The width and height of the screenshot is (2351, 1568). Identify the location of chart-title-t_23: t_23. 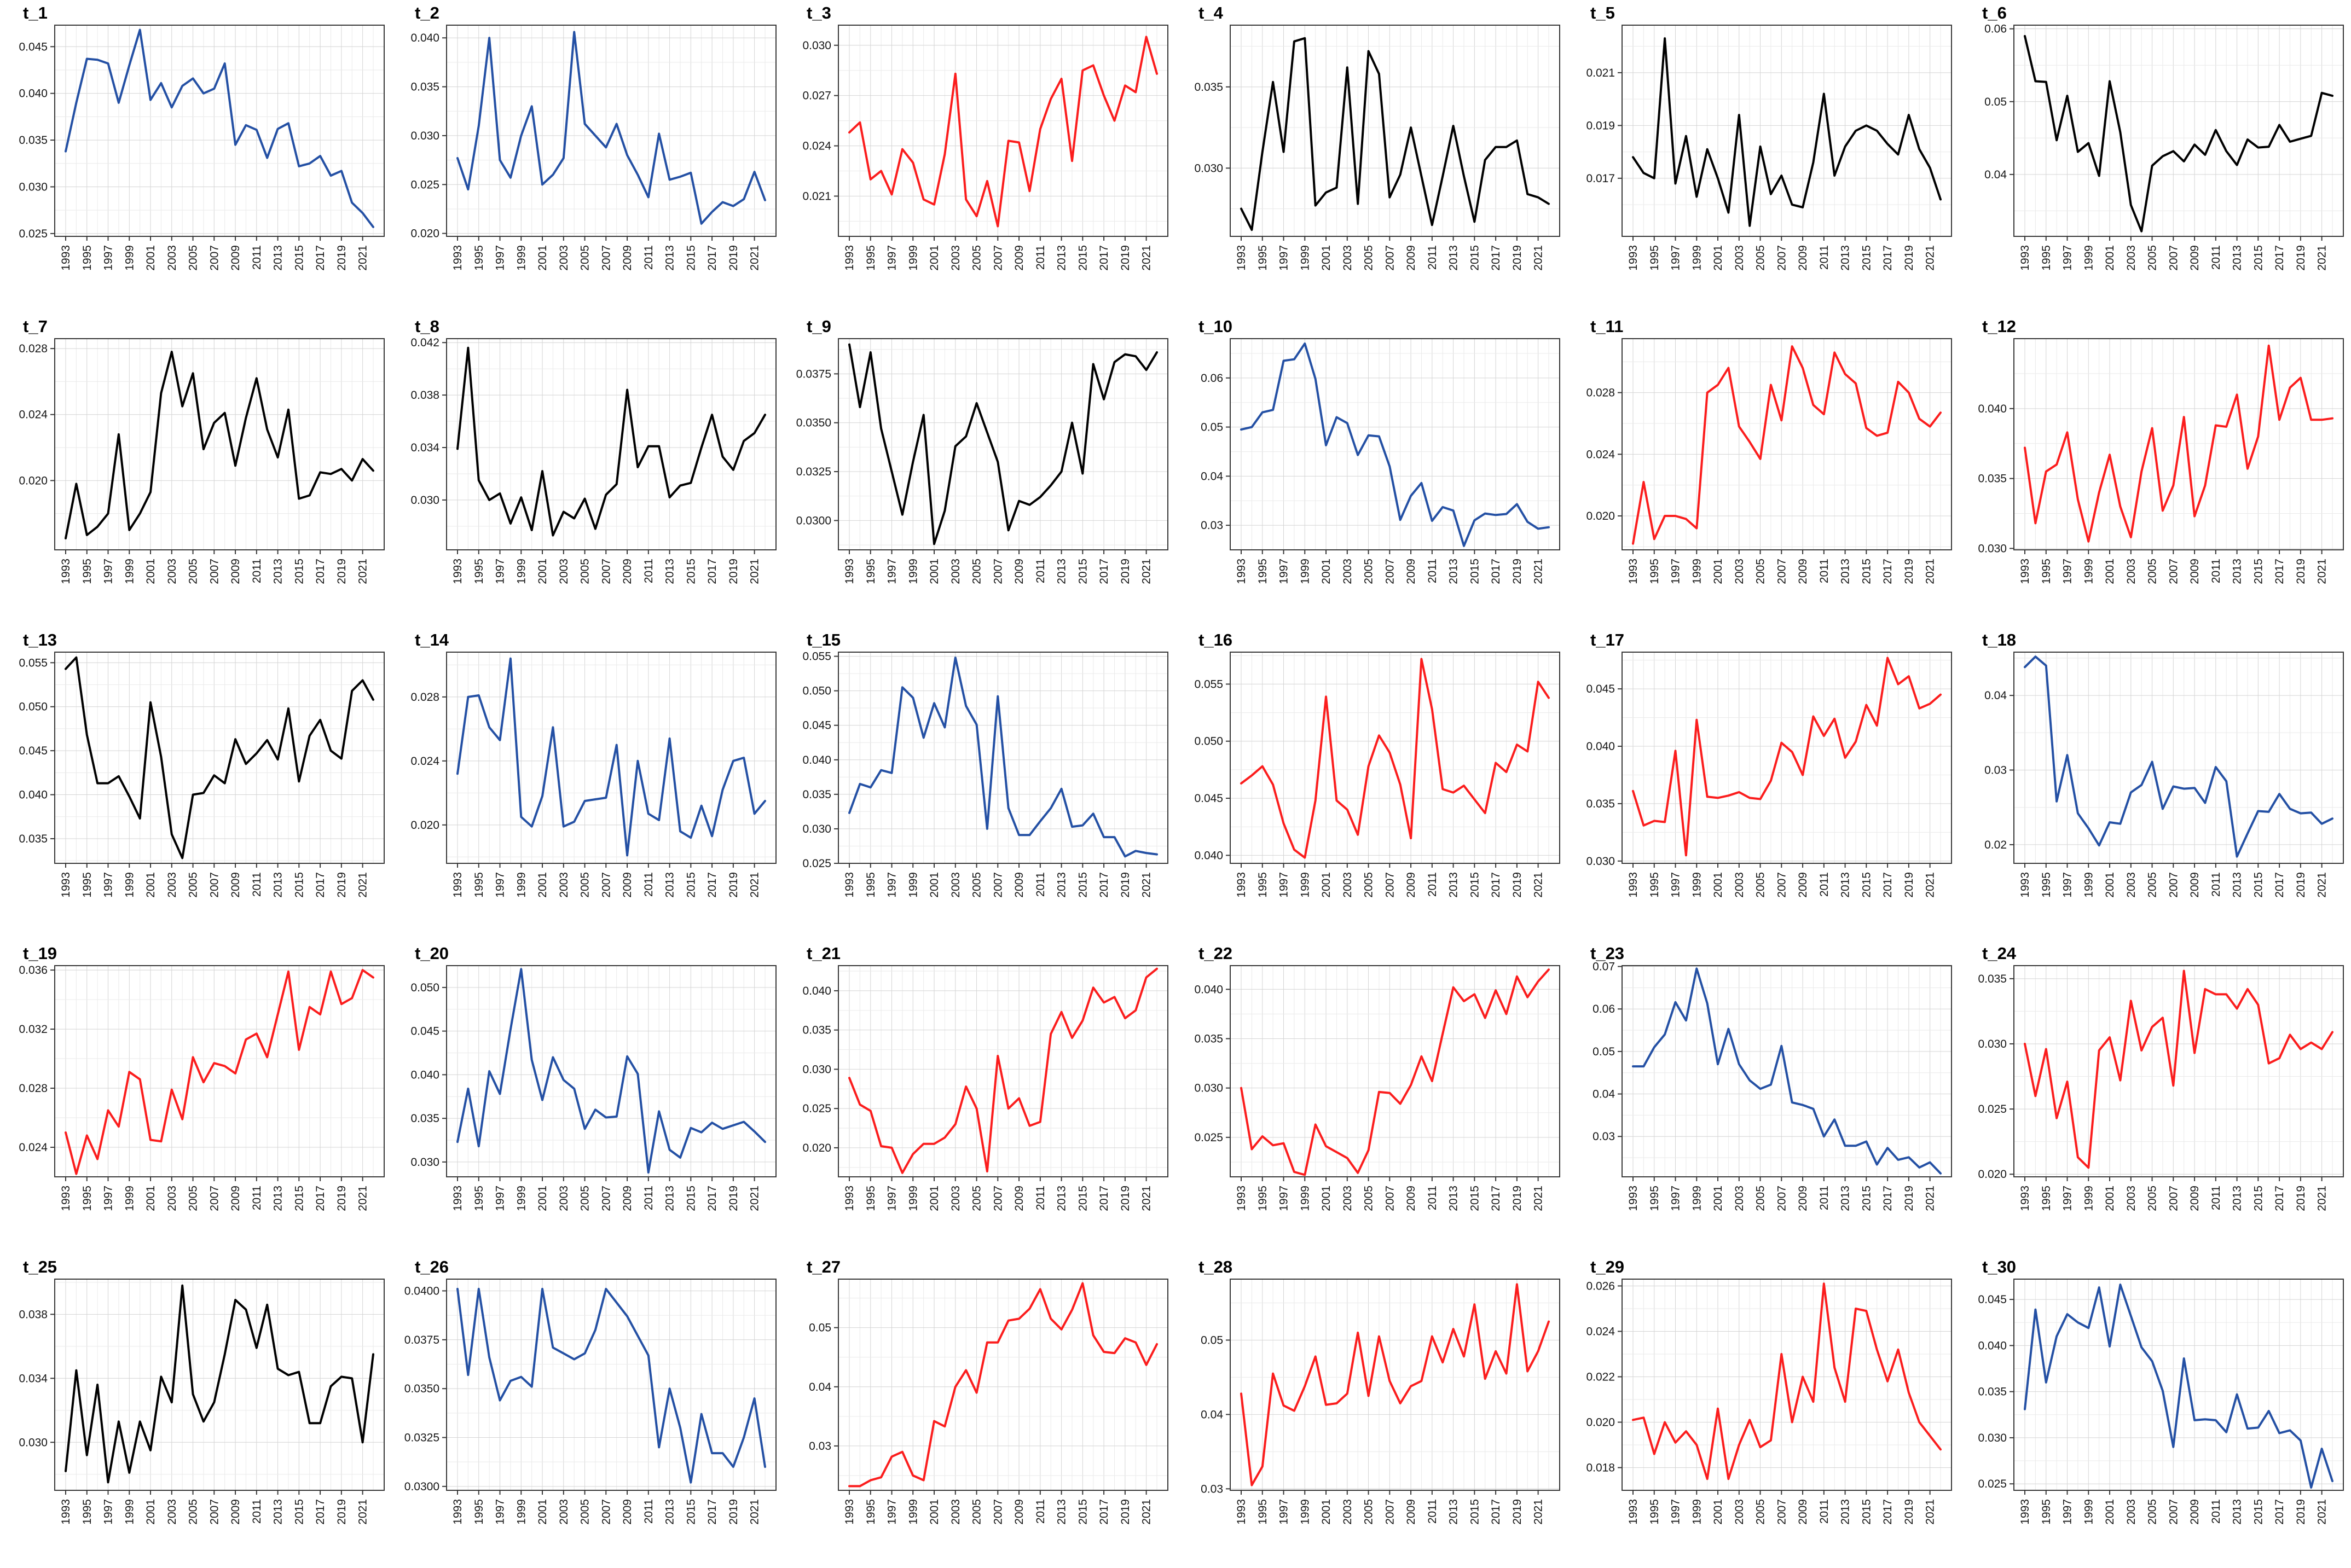
(1607, 953).